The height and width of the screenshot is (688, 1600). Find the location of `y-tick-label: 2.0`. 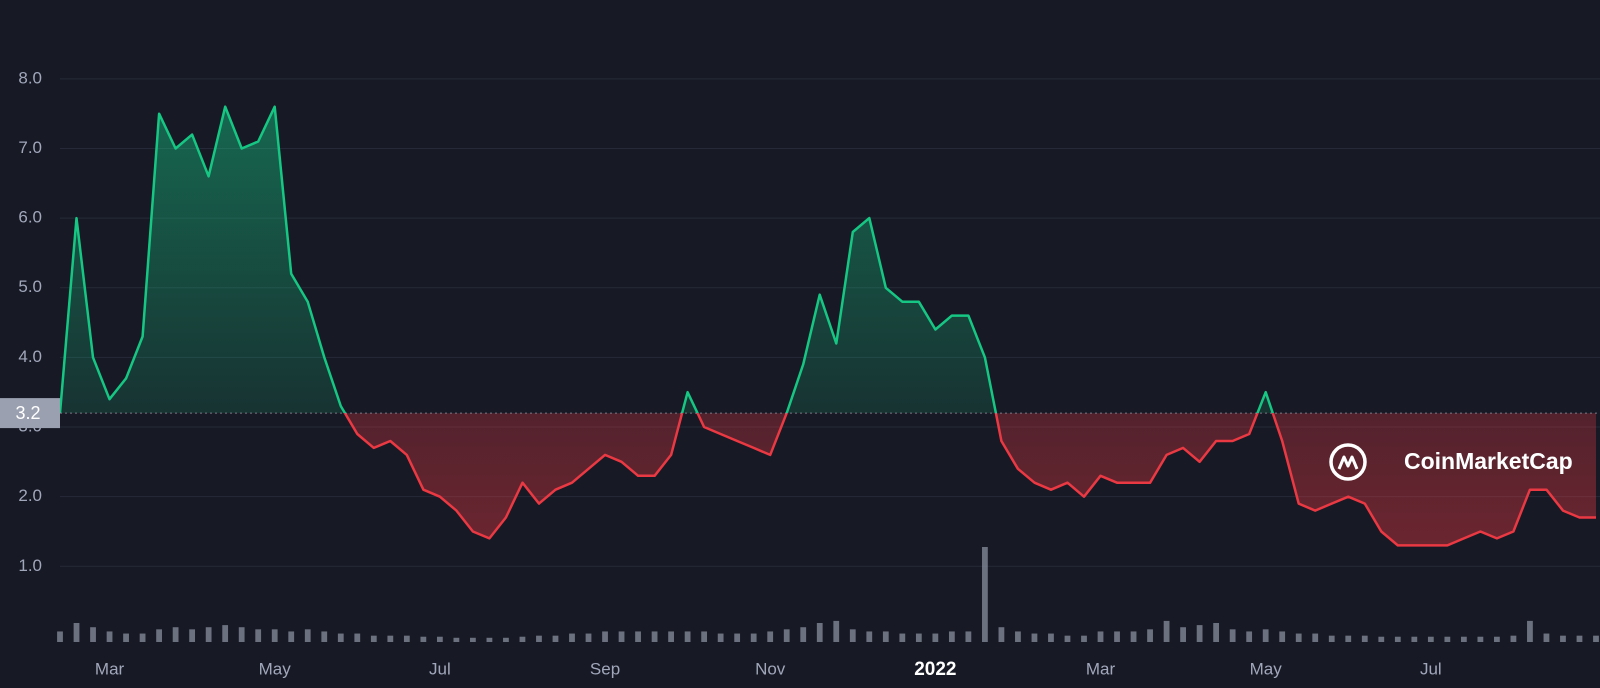

y-tick-label: 2.0 is located at coordinates (30, 495).